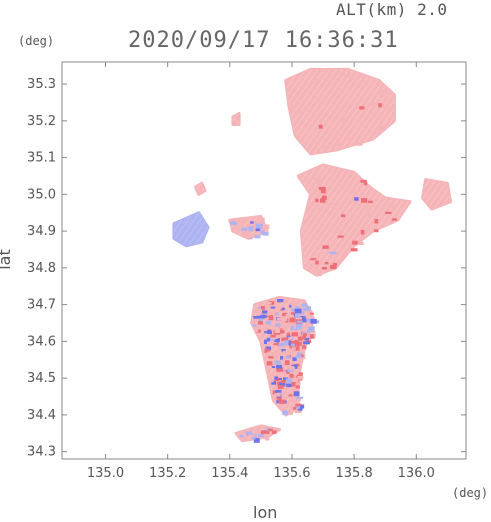 This screenshot has height=522, width=491. I want to click on y-tick-label: 34.7, so click(41, 305).